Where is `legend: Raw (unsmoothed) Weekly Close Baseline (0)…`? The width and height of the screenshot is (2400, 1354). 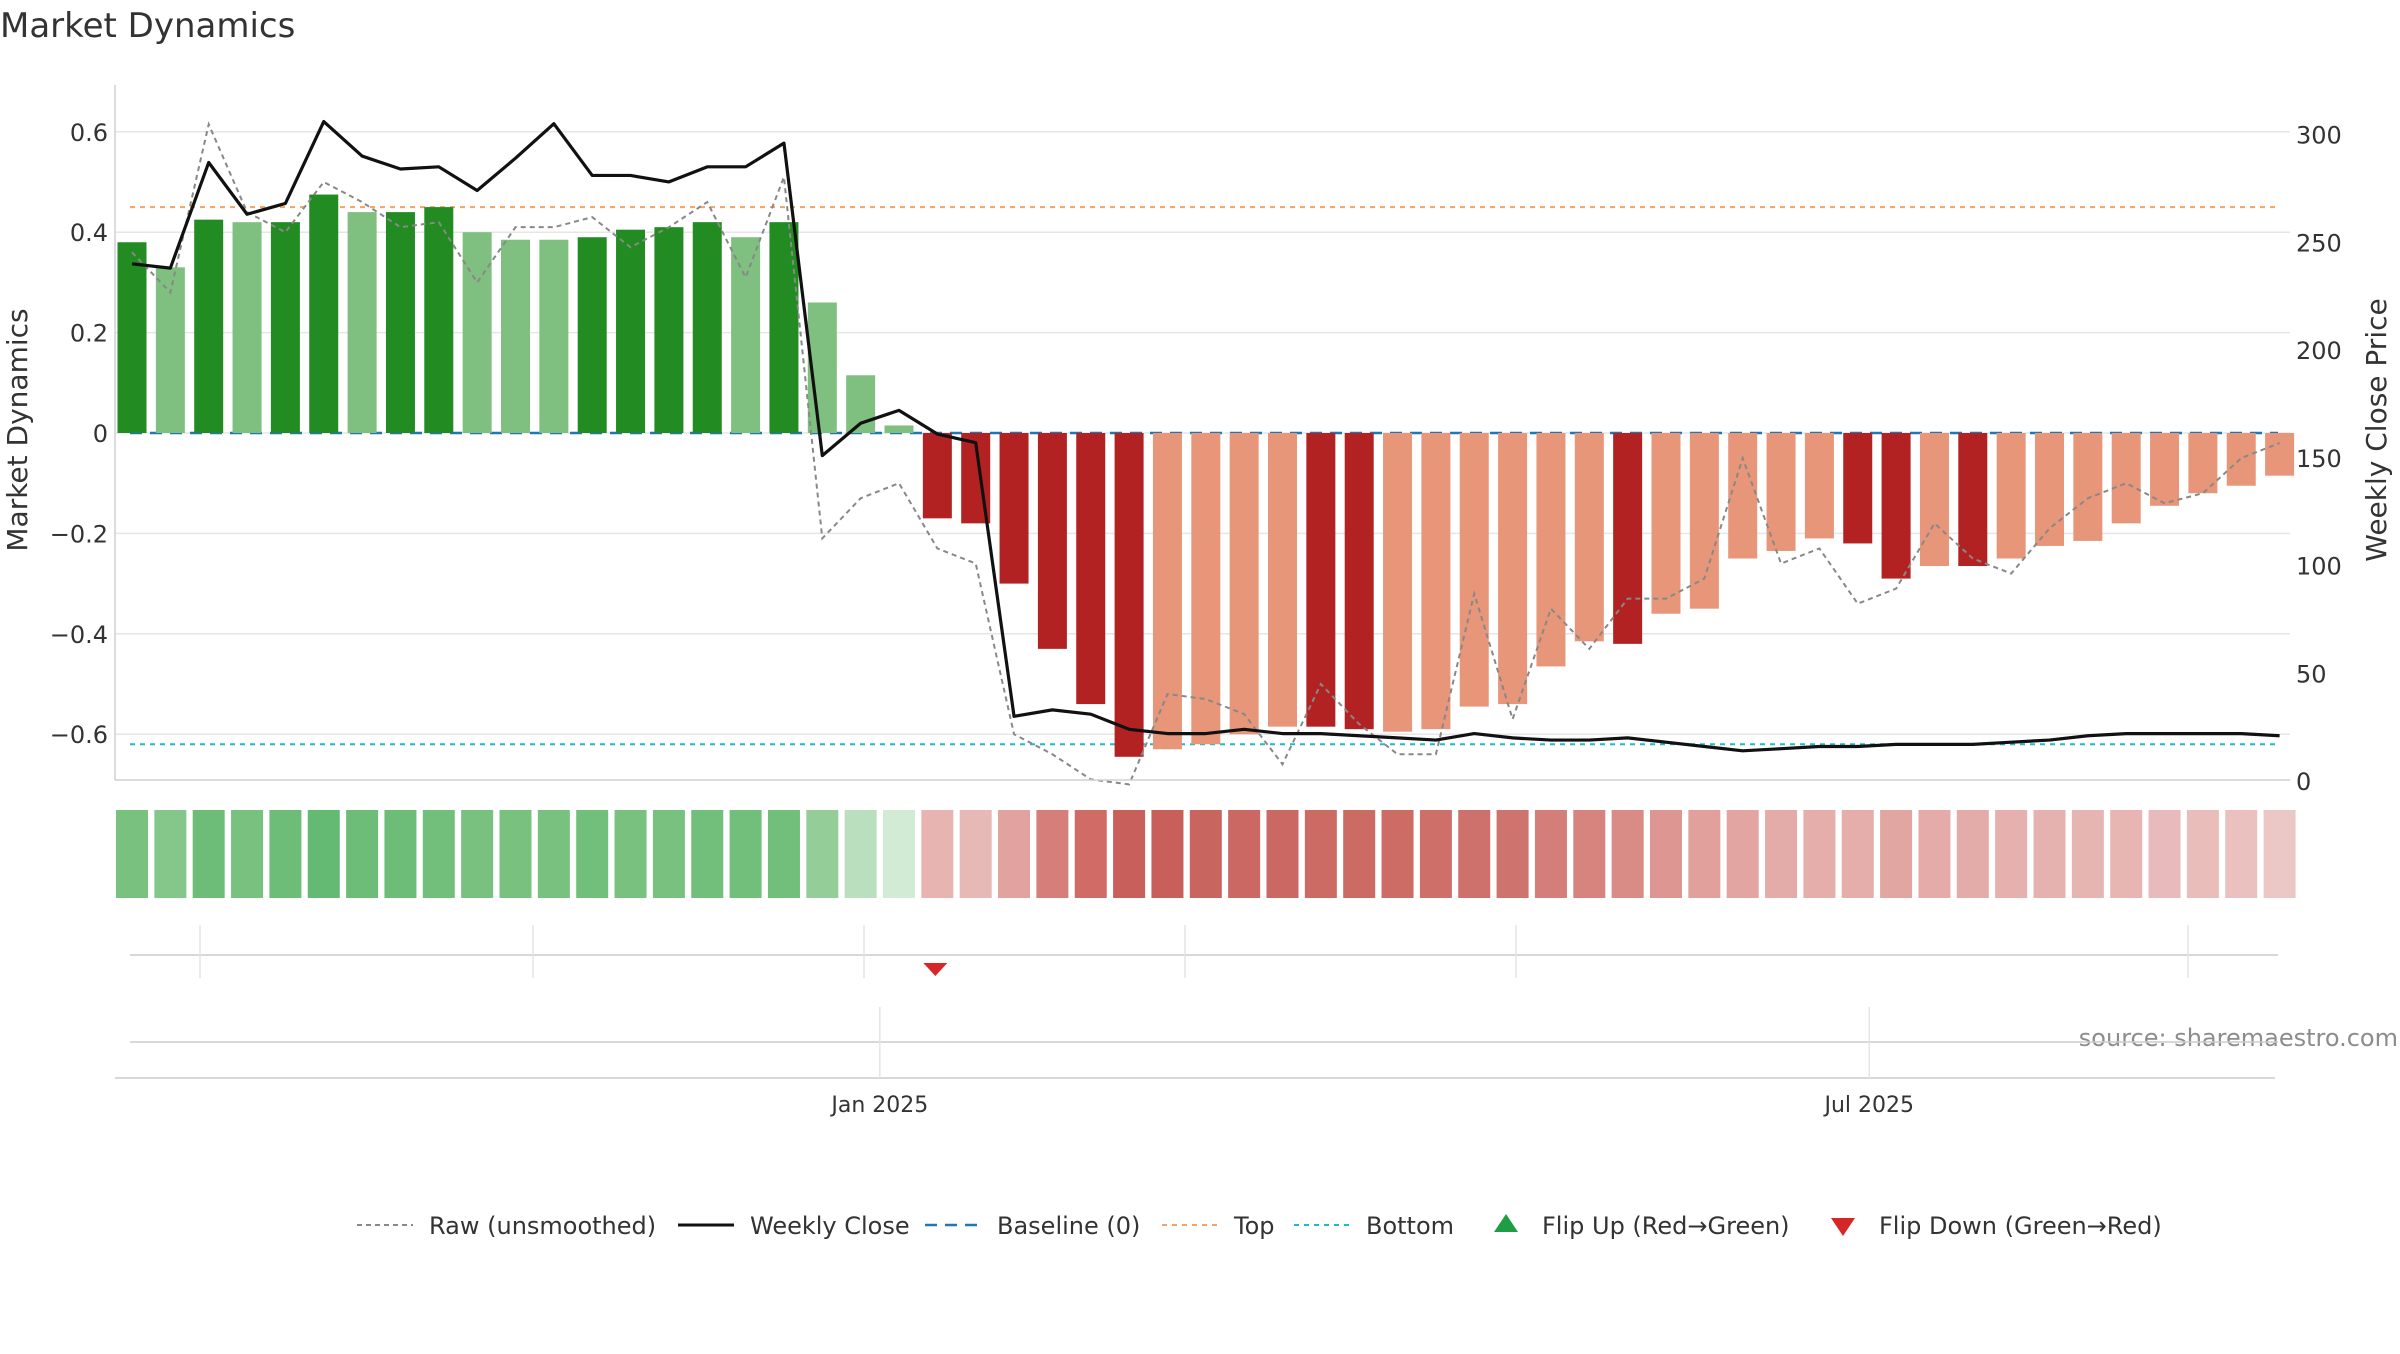 legend: Raw (unsmoothed) Weekly Close Baseline (0)… is located at coordinates (1259, 1226).